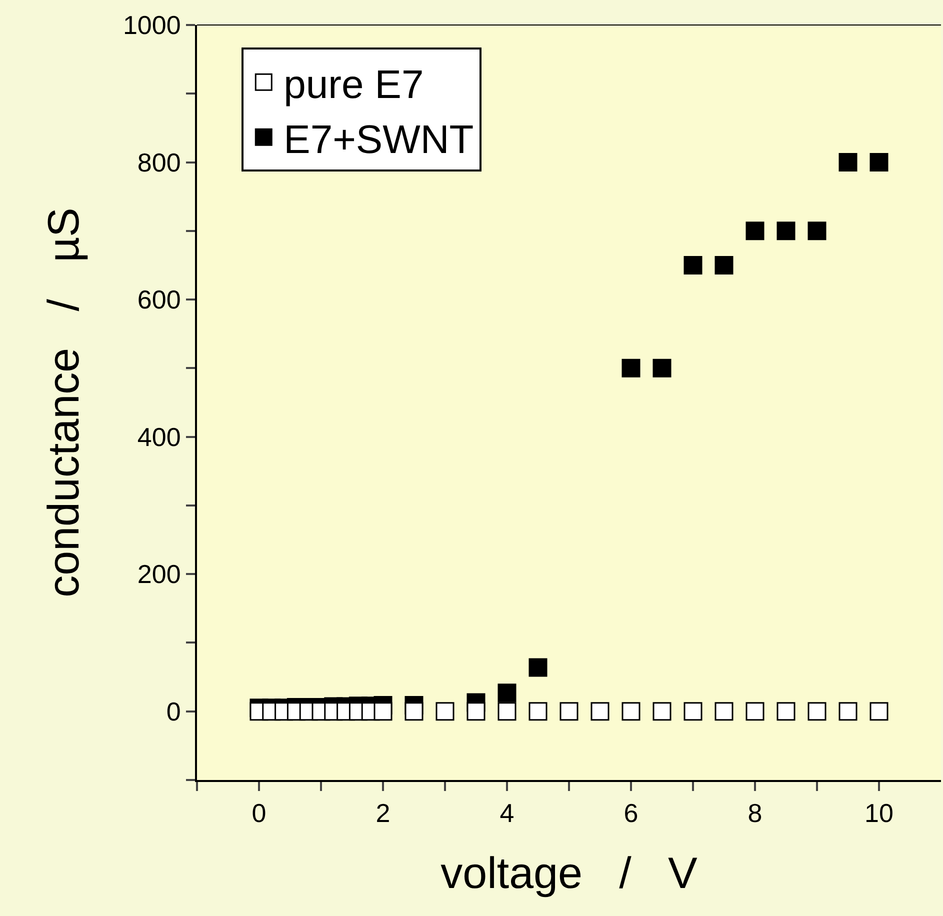 The image size is (943, 916). What do you see at coordinates (354, 84) in the screenshot?
I see `legend-label: pure E7` at bounding box center [354, 84].